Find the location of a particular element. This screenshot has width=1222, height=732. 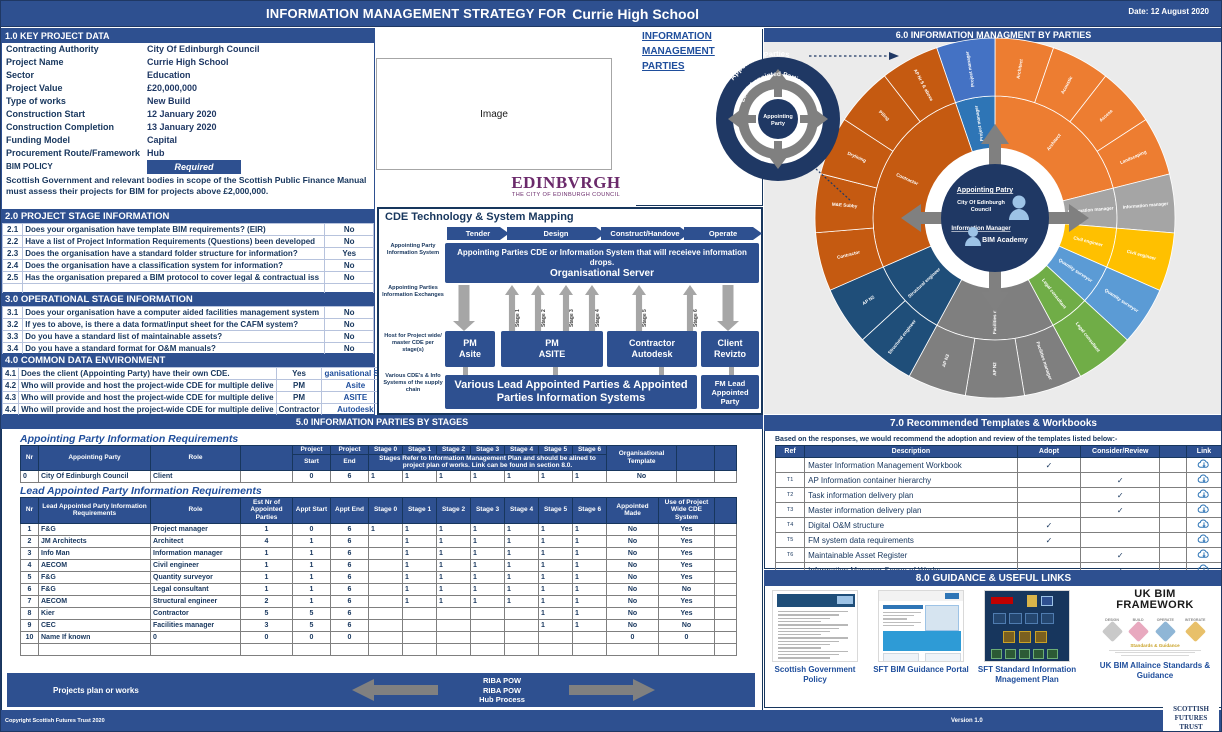

cell-adopt is located at coordinates (1049, 495).